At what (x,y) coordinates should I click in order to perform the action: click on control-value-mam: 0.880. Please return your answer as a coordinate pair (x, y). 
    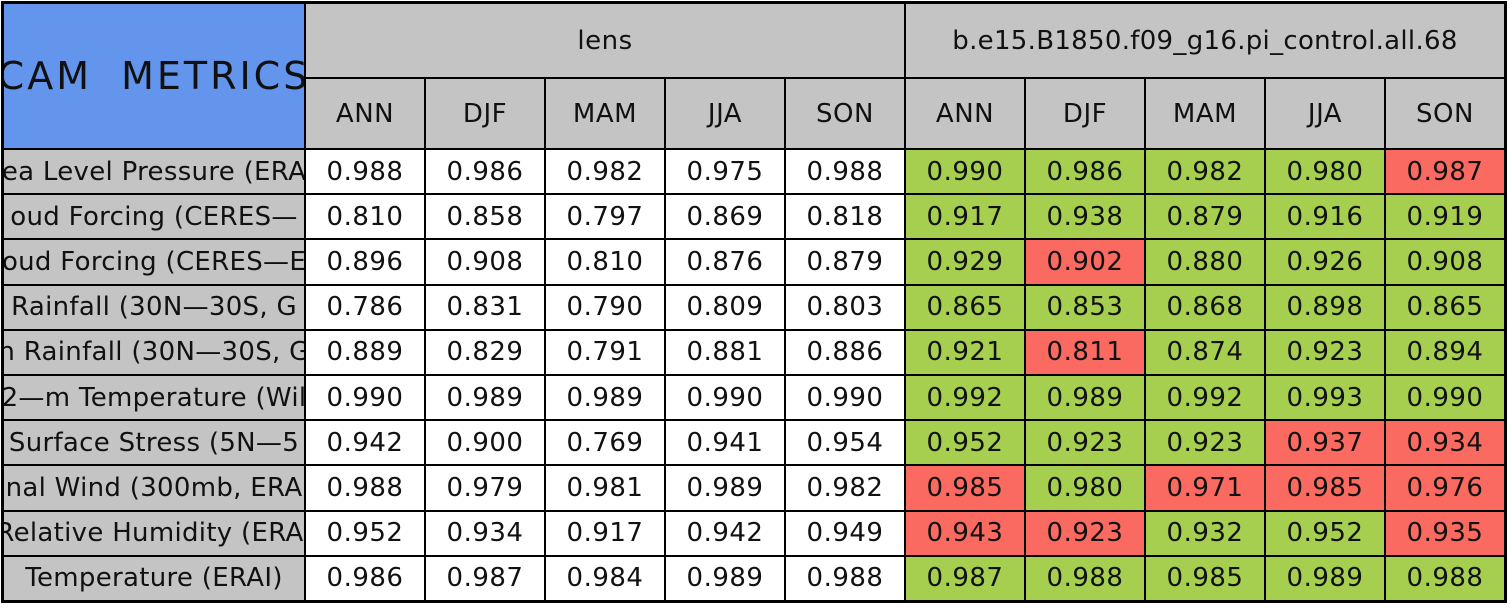
    Looking at the image, I should click on (1205, 262).